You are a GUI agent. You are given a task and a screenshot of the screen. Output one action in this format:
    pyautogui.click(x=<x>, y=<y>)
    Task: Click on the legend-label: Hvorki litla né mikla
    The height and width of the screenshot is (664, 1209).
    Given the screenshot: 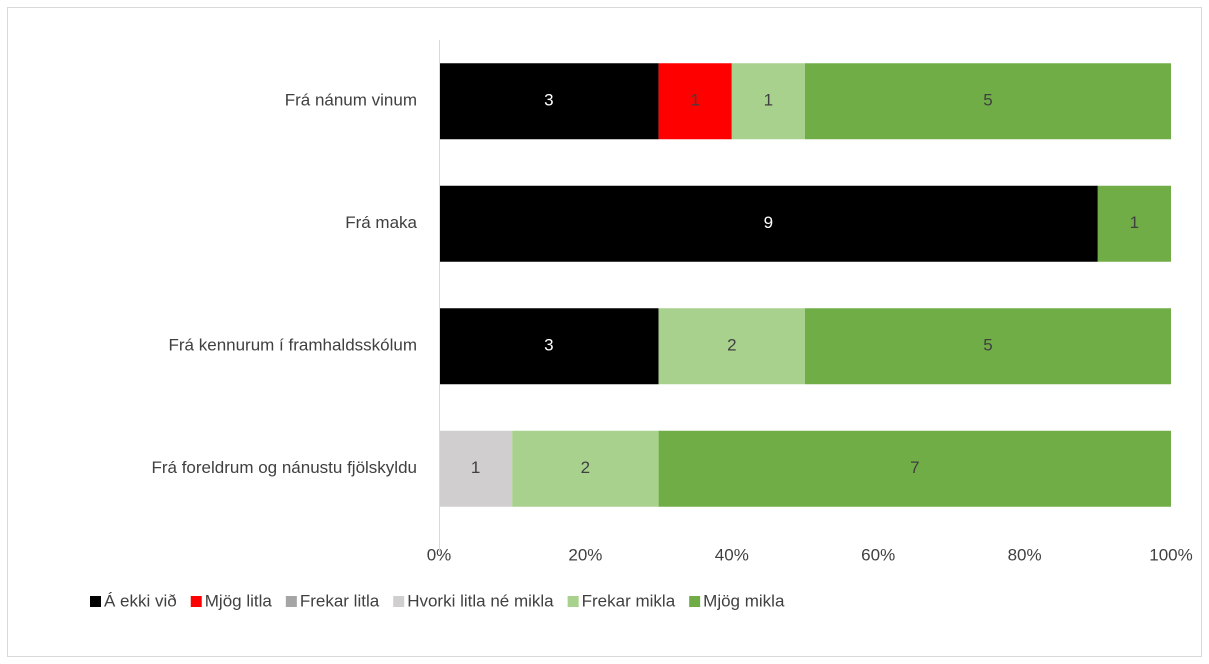 What is the action you would take?
    pyautogui.click(x=480, y=600)
    